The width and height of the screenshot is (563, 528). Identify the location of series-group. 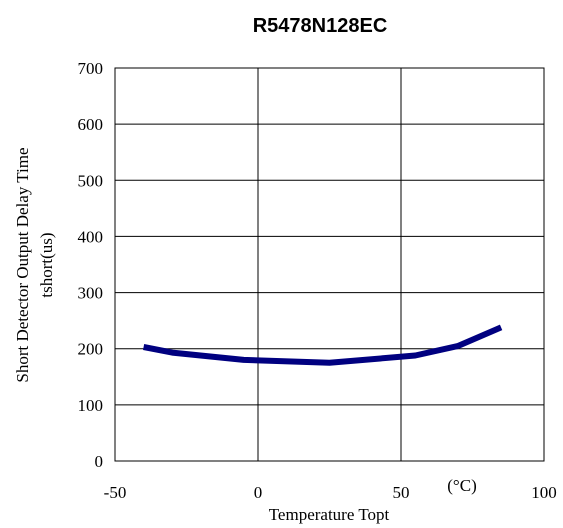
(323, 345).